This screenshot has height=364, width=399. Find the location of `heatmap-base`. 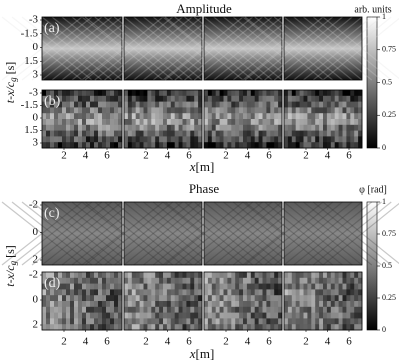

heatmap-base is located at coordinates (82, 233).